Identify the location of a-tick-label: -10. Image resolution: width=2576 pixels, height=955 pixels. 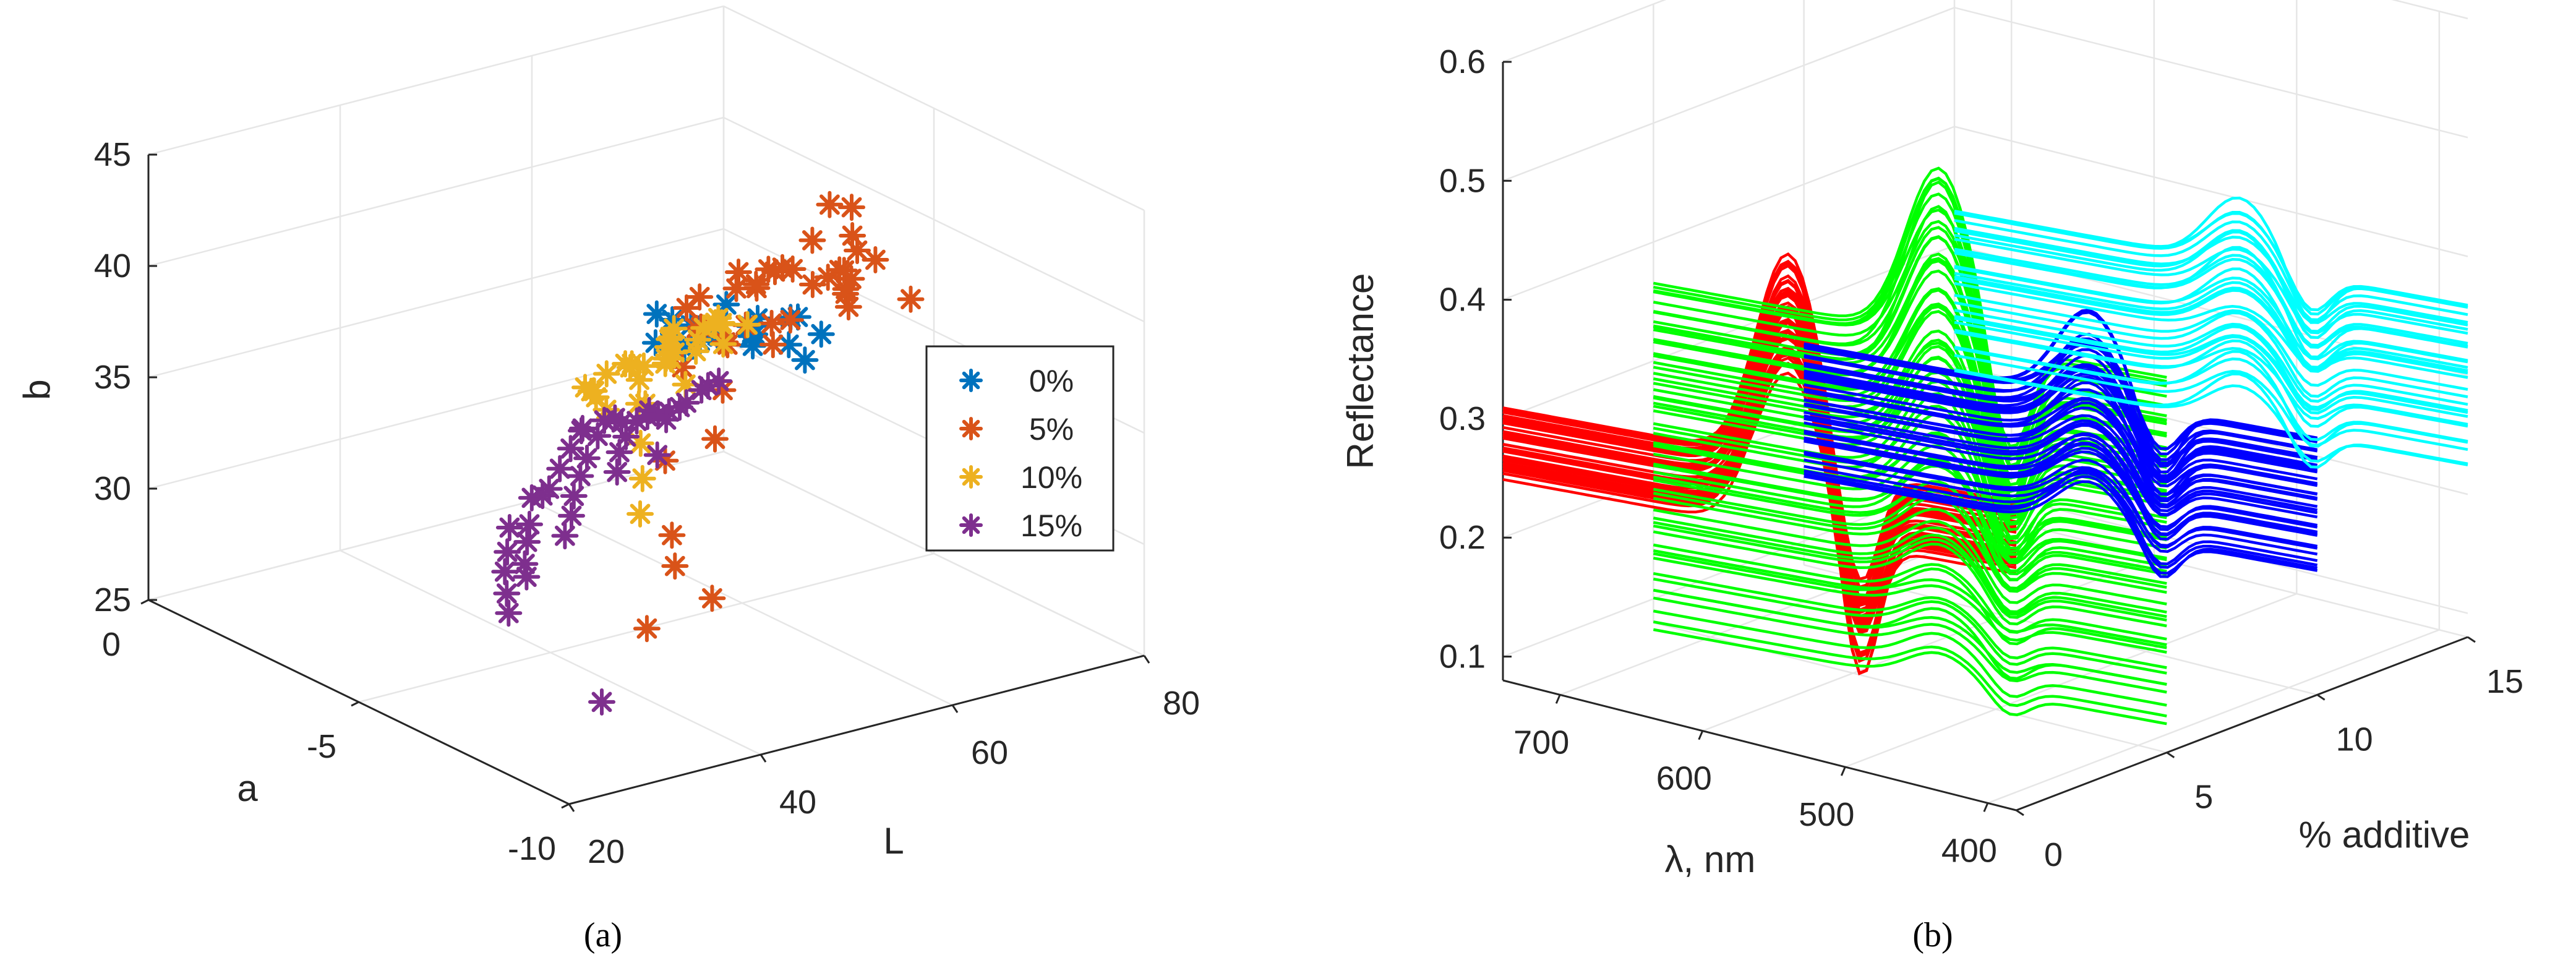
(532, 848).